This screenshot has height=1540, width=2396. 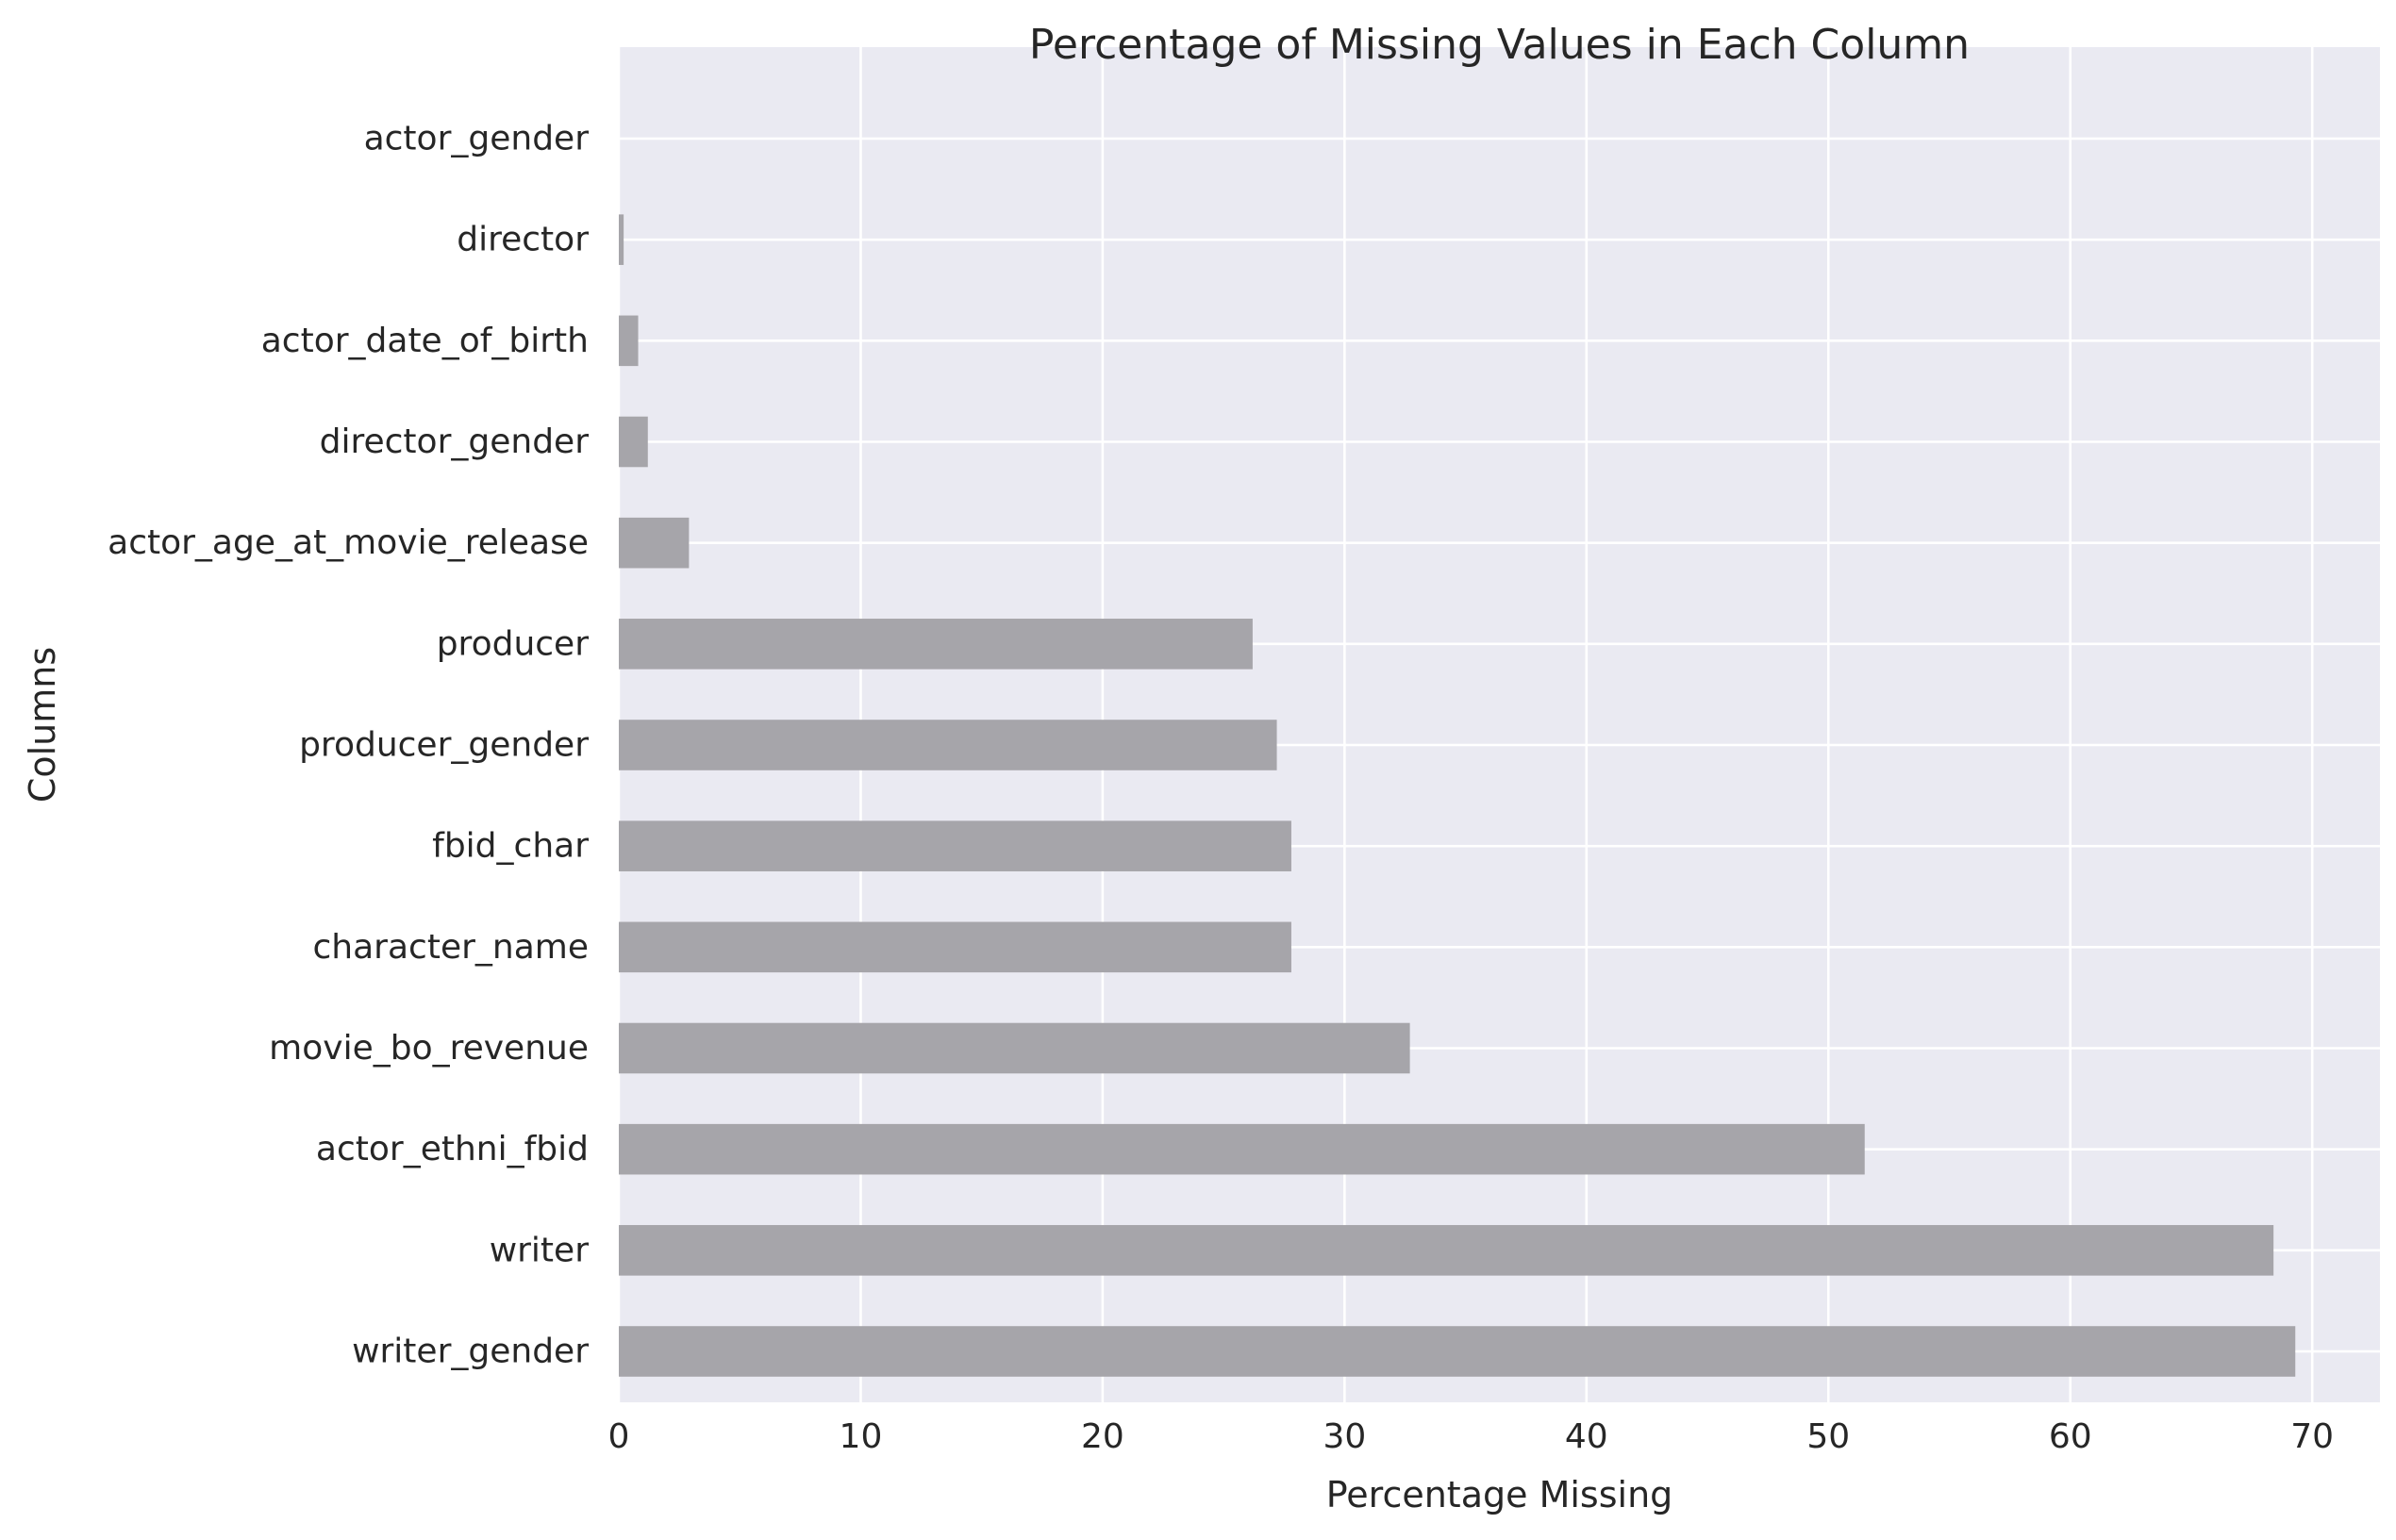 What do you see at coordinates (510, 846) in the screenshot?
I see `y-tick-label: fbid_char` at bounding box center [510, 846].